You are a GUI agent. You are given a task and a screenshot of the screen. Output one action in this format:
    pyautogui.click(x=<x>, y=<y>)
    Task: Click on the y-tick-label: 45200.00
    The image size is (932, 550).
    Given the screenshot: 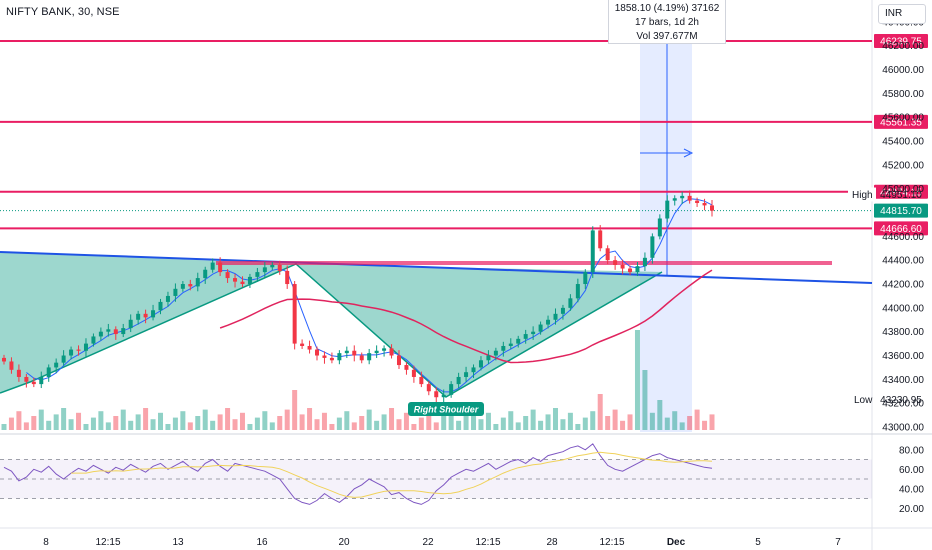 What is the action you would take?
    pyautogui.click(x=903, y=165)
    